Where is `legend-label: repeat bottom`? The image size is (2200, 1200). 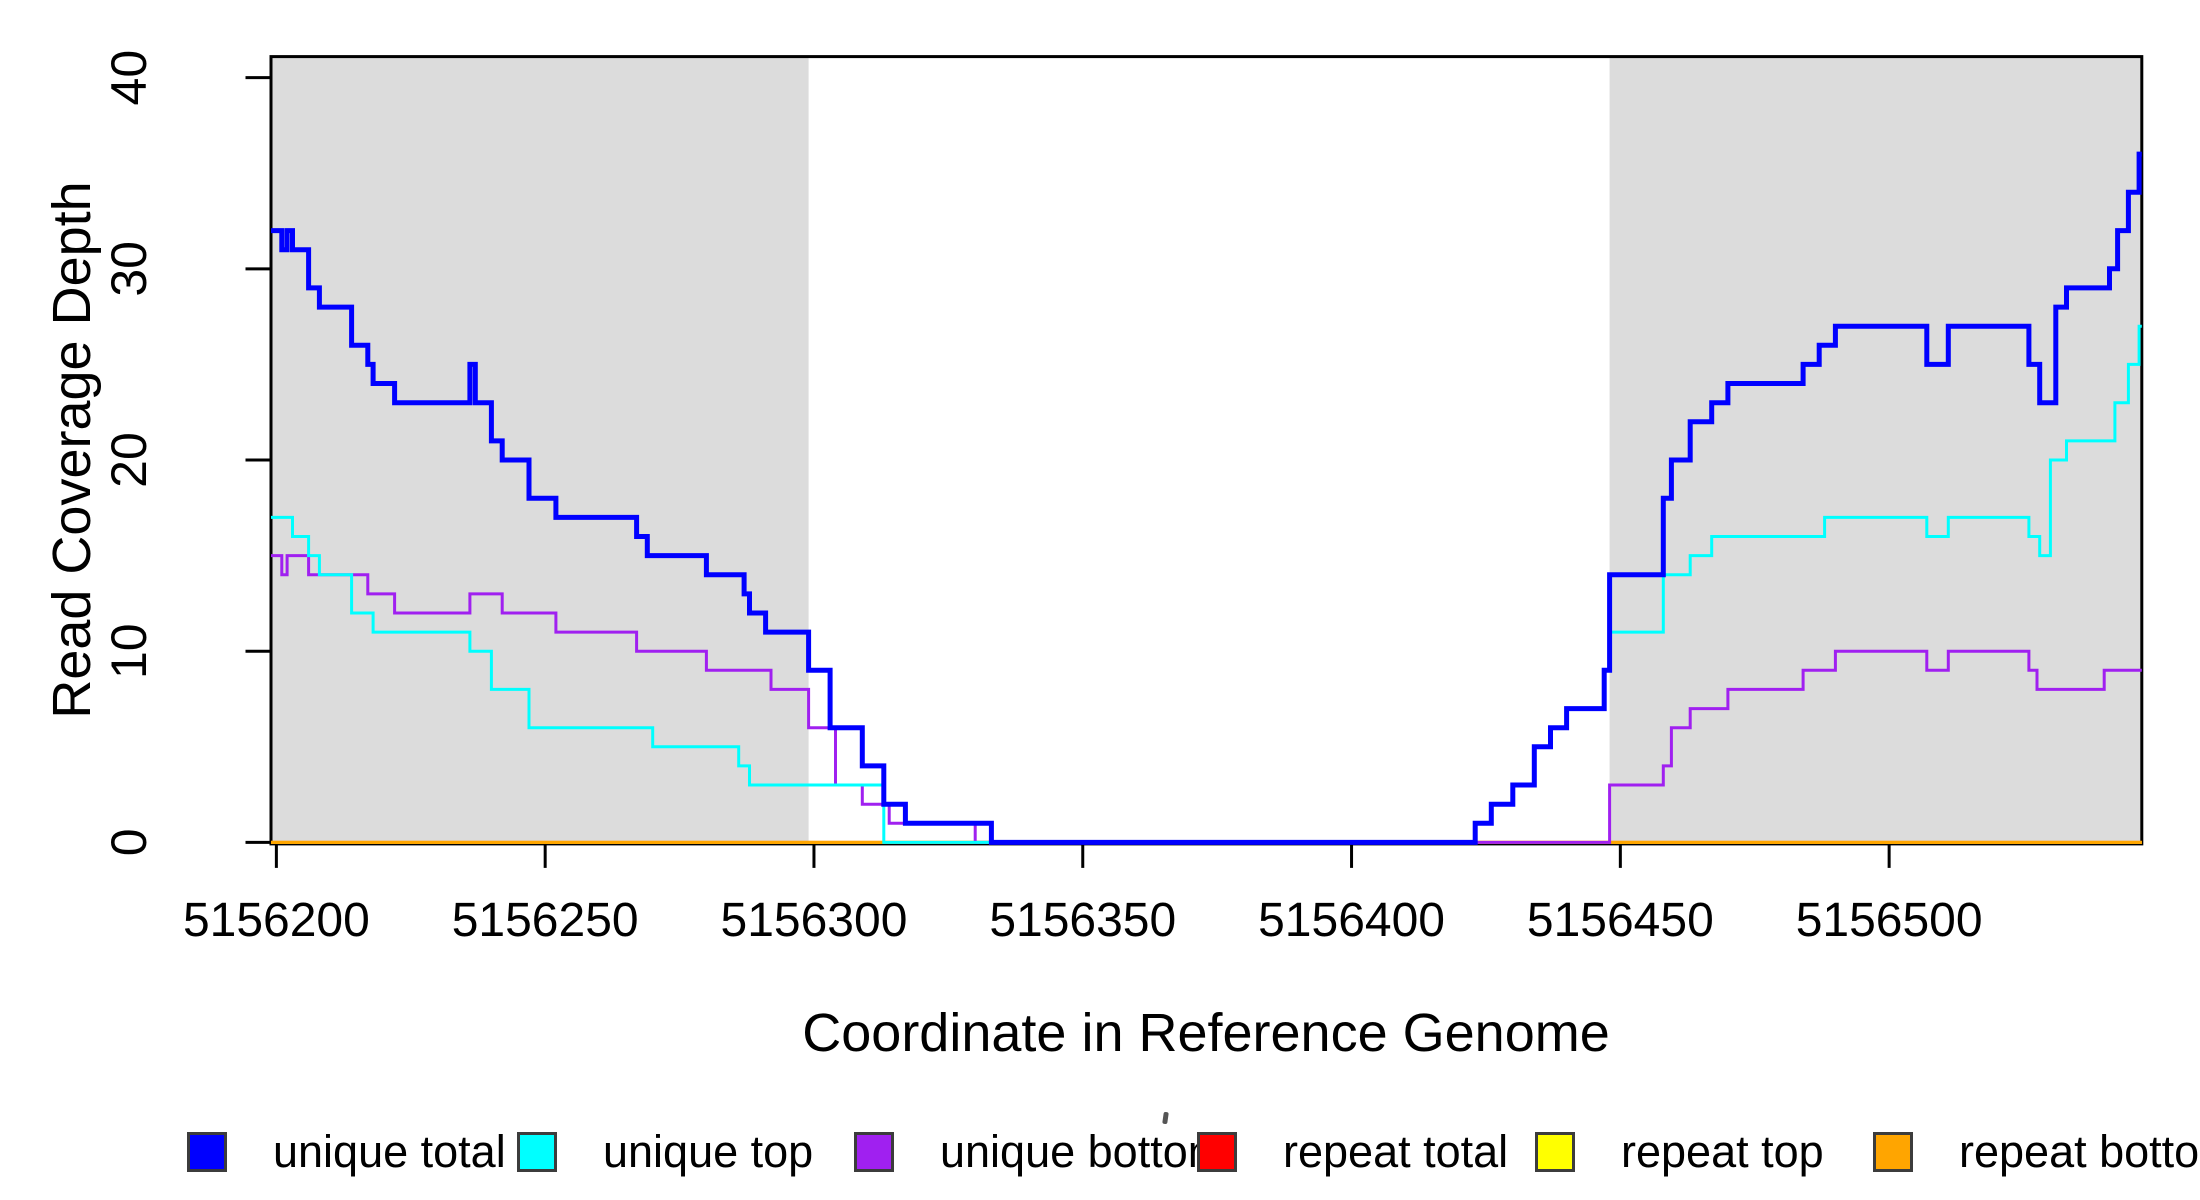
legend-label: repeat bottom is located at coordinates (2079, 1151).